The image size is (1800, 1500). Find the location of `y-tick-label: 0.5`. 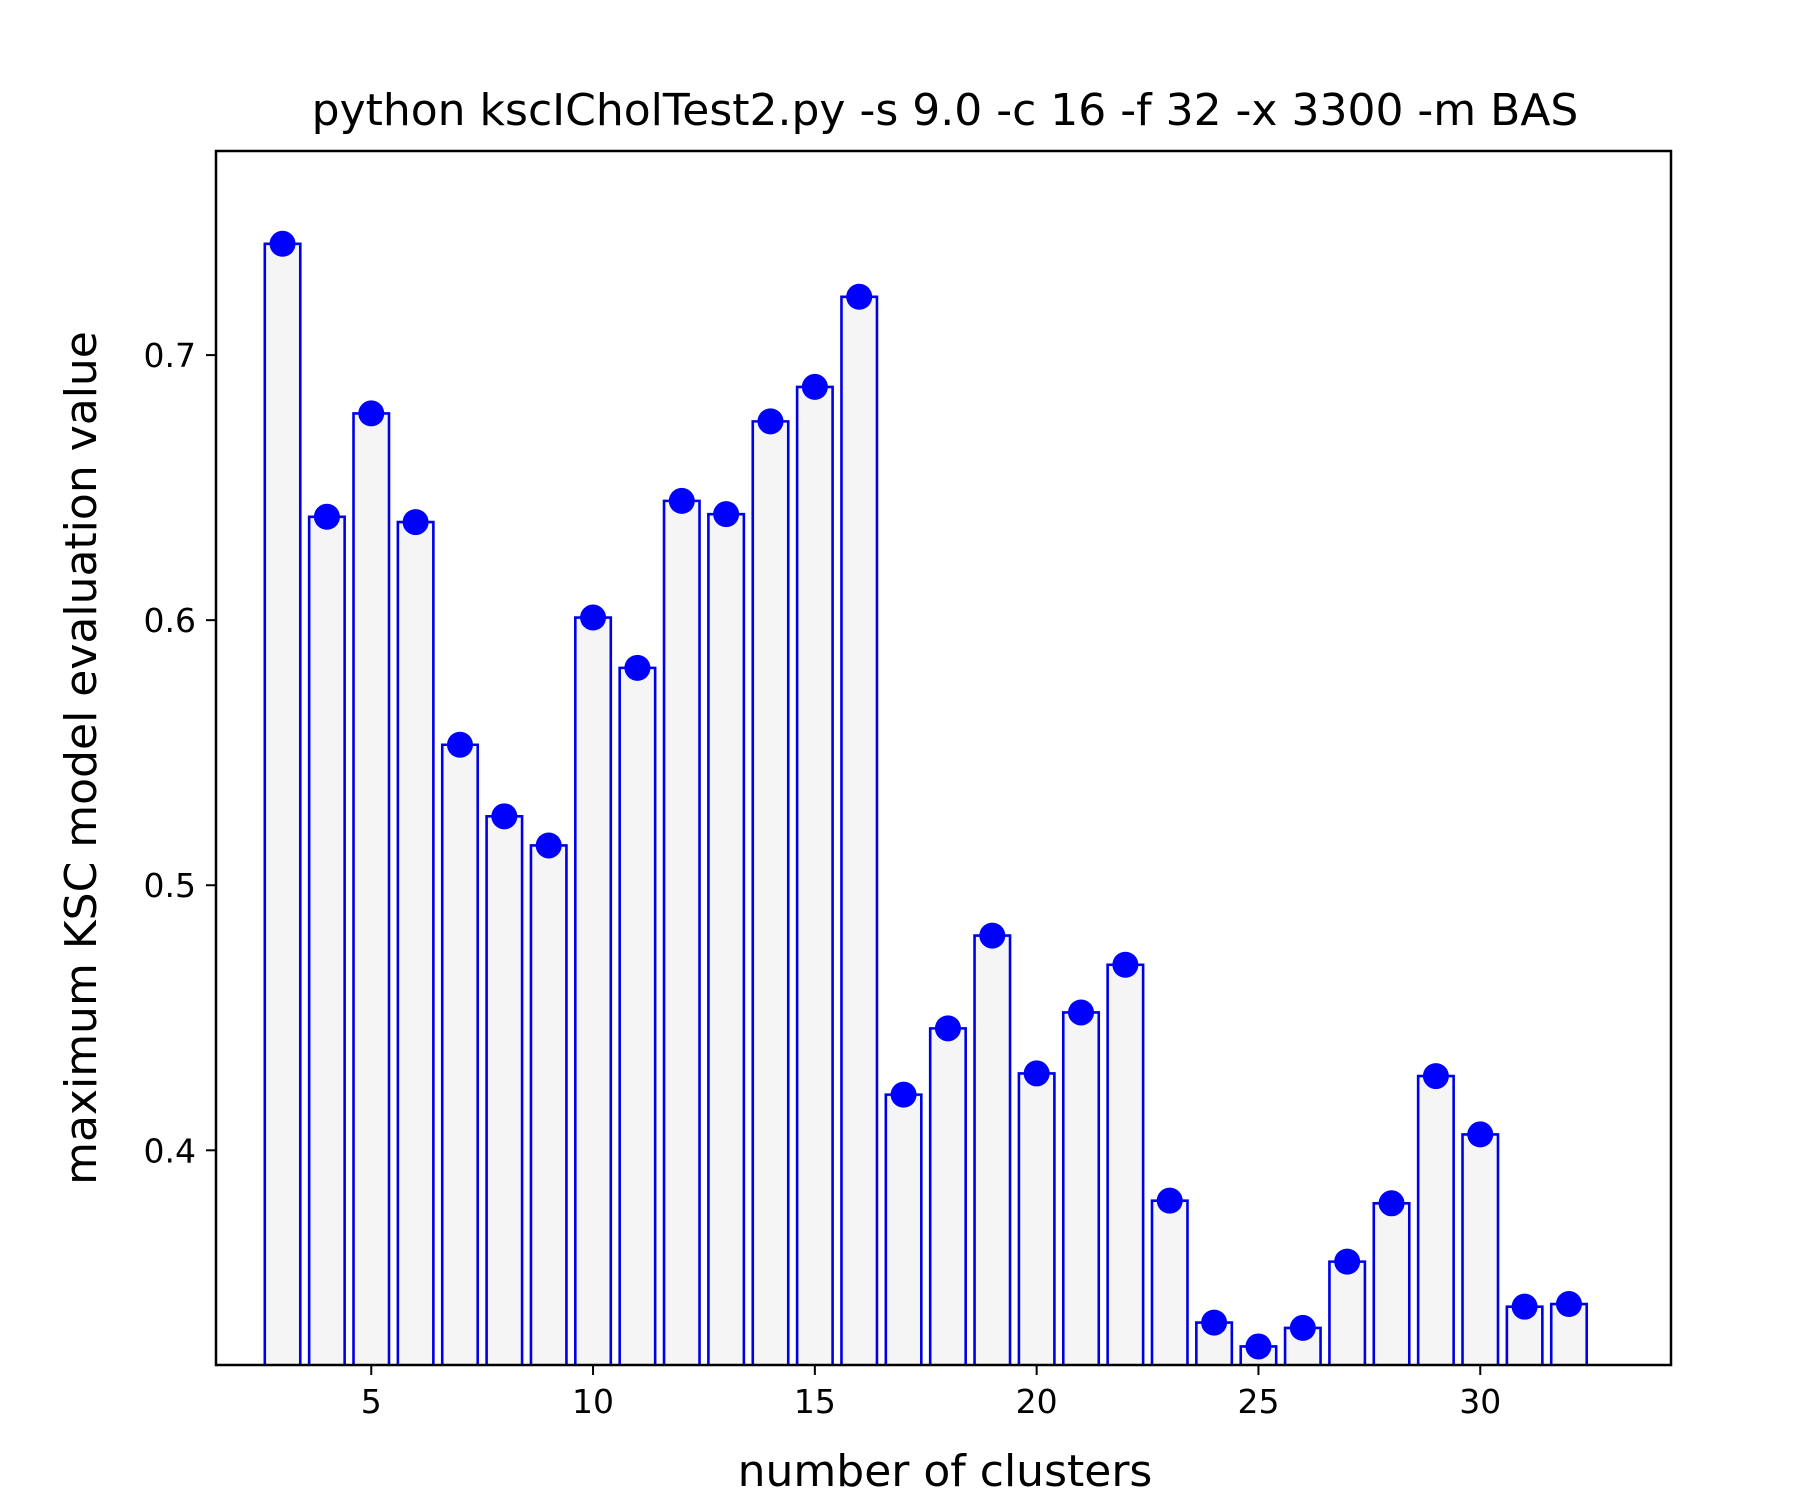

y-tick-label: 0.5 is located at coordinates (170, 885).